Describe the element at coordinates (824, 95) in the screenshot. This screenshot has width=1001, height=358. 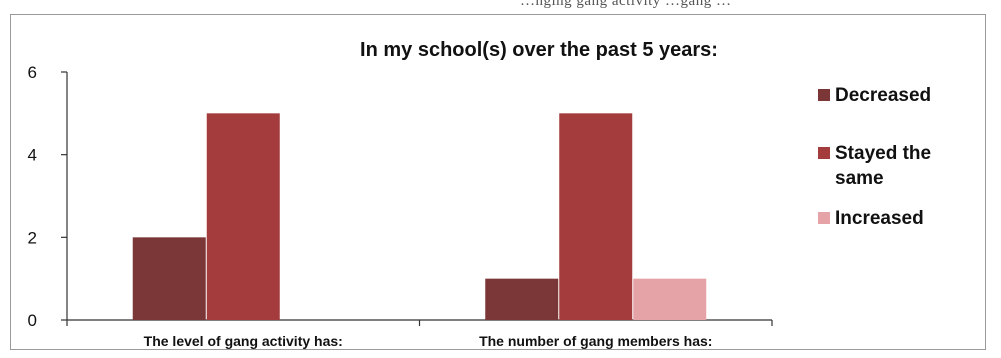
I see `legend-swatch-decreased` at that location.